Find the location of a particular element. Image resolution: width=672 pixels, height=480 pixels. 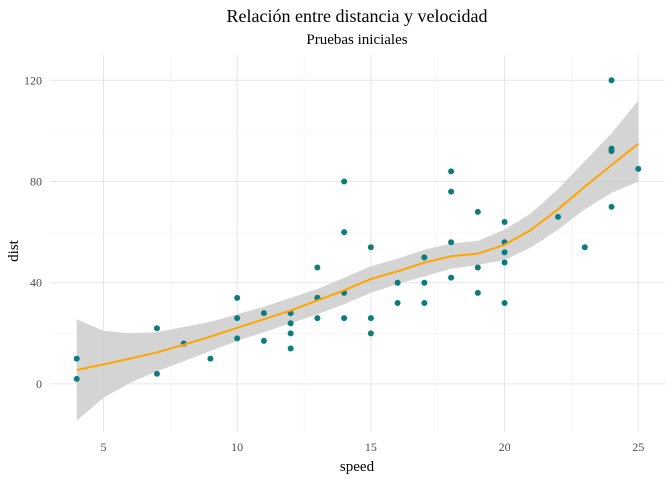

x-axis-ticks: 5 10 15 20 25 is located at coordinates (372, 447).